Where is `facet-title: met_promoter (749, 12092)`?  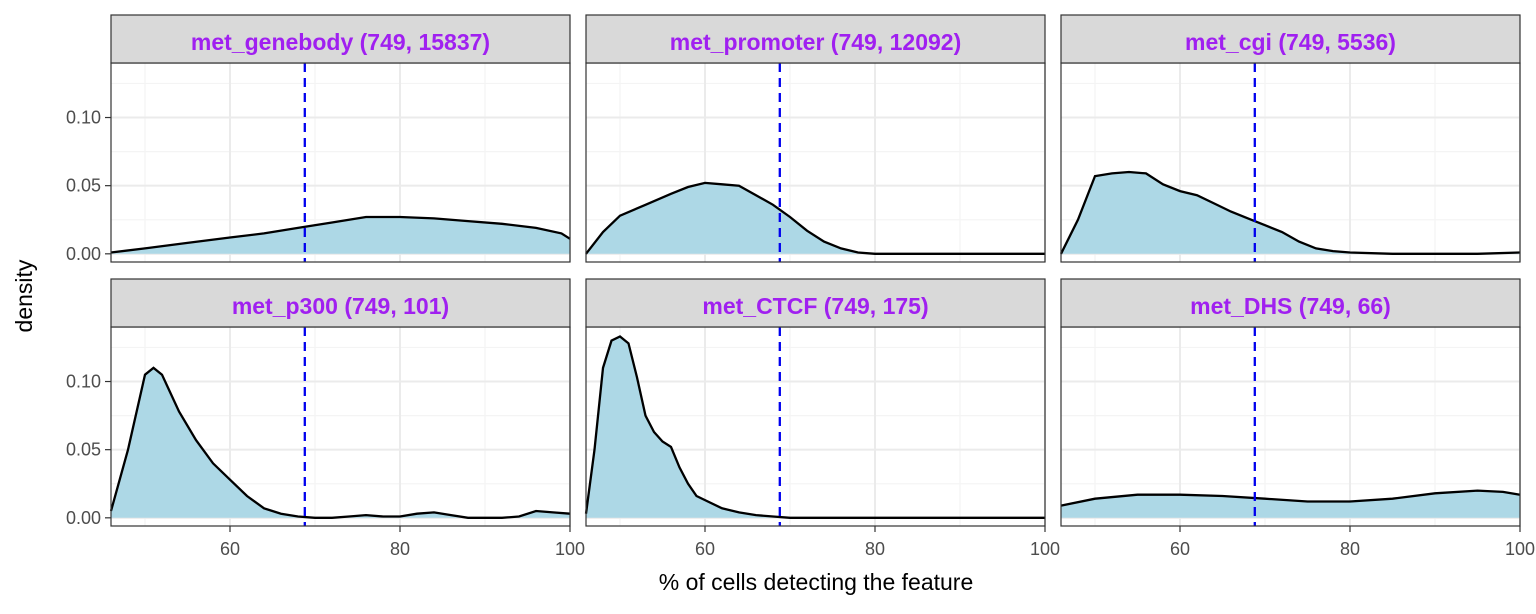 facet-title: met_promoter (749, 12092) is located at coordinates (815, 42).